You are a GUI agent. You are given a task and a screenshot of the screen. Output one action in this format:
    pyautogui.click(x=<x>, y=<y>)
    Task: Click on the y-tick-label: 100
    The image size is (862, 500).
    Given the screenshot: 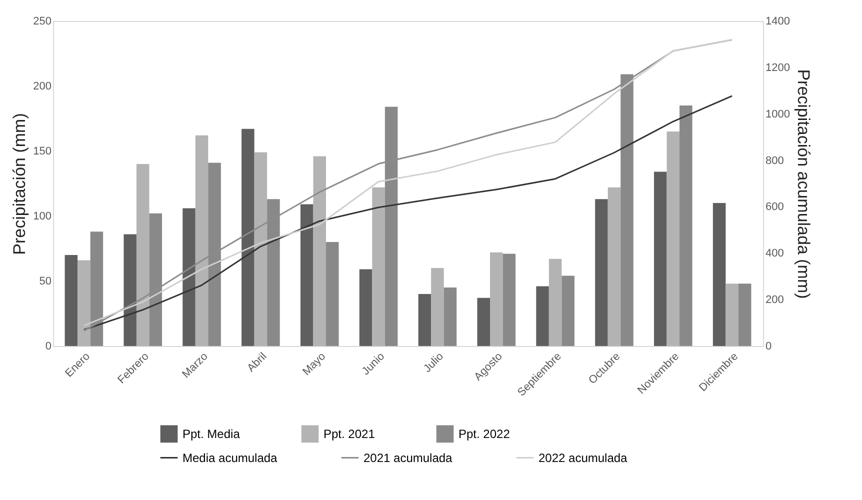 What is the action you would take?
    pyautogui.click(x=42, y=216)
    